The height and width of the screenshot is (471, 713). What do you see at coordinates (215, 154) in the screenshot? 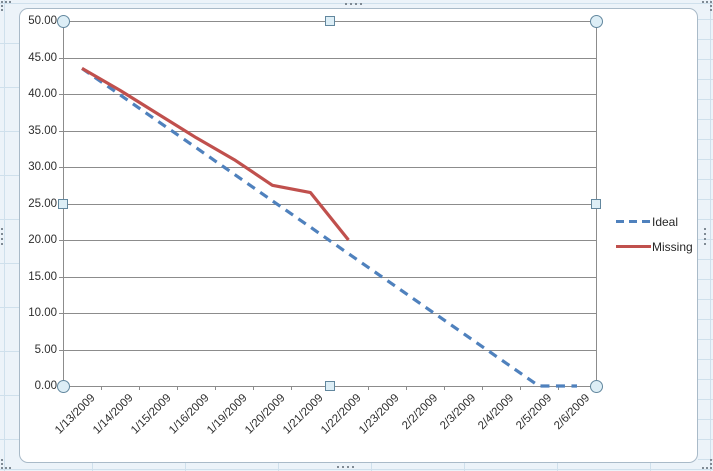
I see `missing-series-line` at bounding box center [215, 154].